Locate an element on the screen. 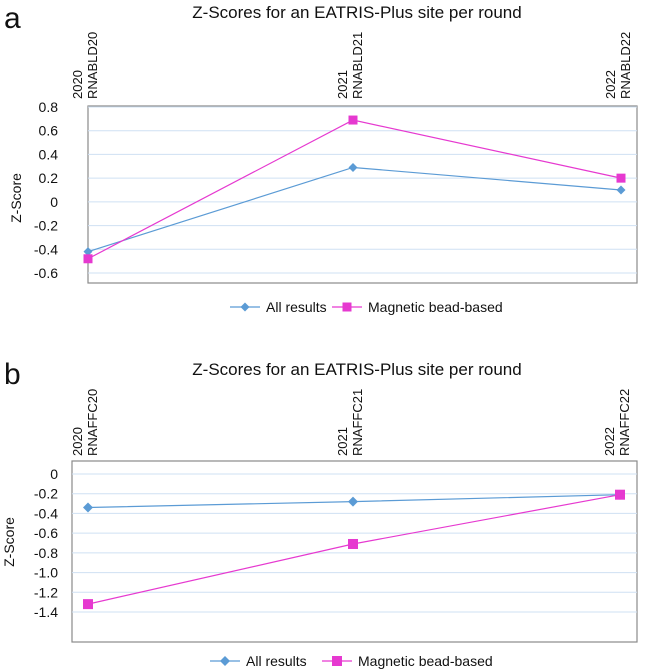 The width and height of the screenshot is (647, 671). panel-a-y-ticks: 0.8 0.6 0.4 0.2 0 -0.2 -0.4 -0.6 is located at coordinates (46, 190).